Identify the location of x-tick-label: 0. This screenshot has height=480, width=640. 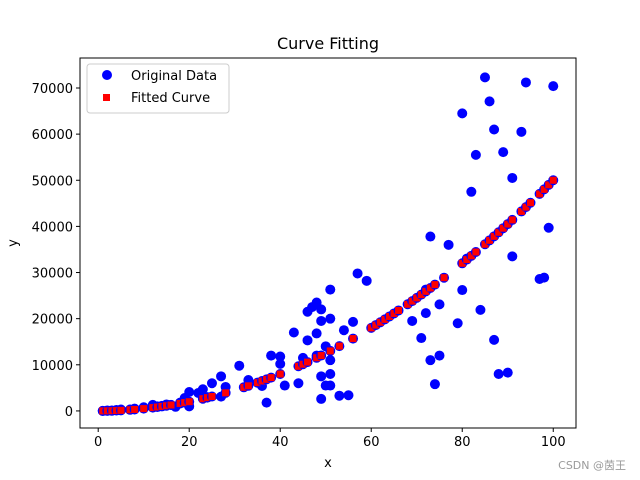
(98, 442).